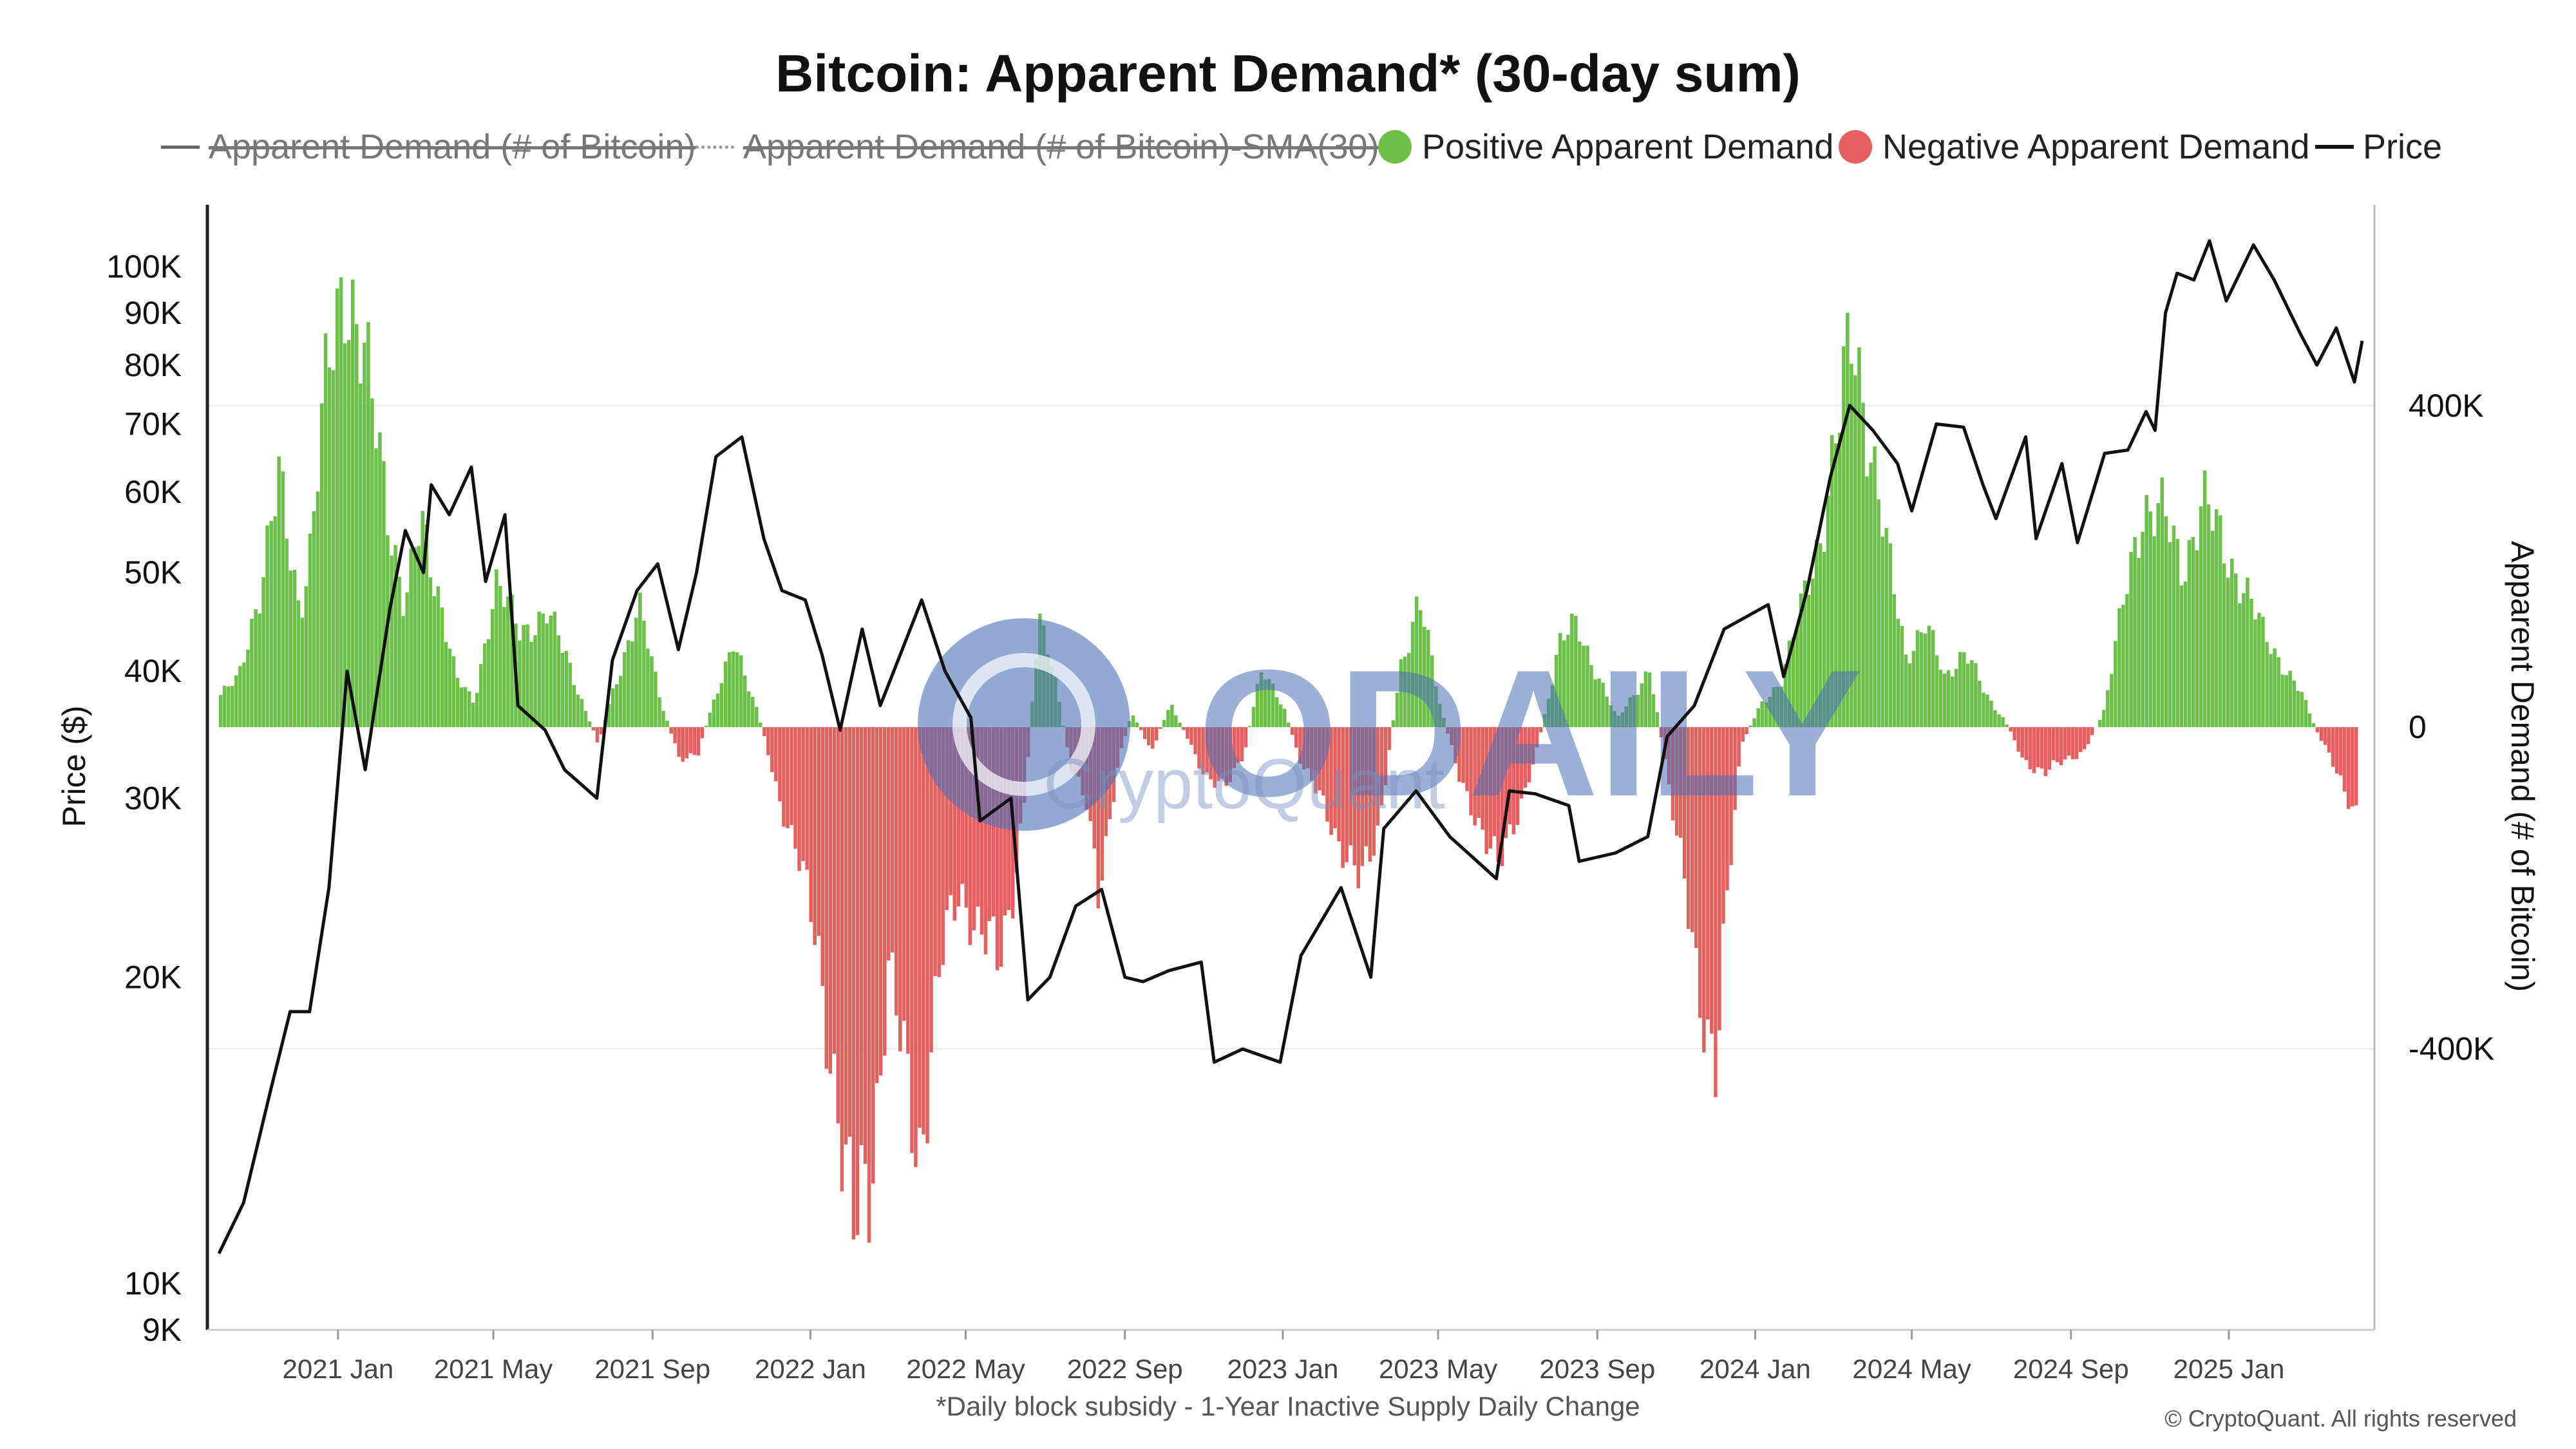  I want to click on right-tick-label: 400K, so click(2446, 406).